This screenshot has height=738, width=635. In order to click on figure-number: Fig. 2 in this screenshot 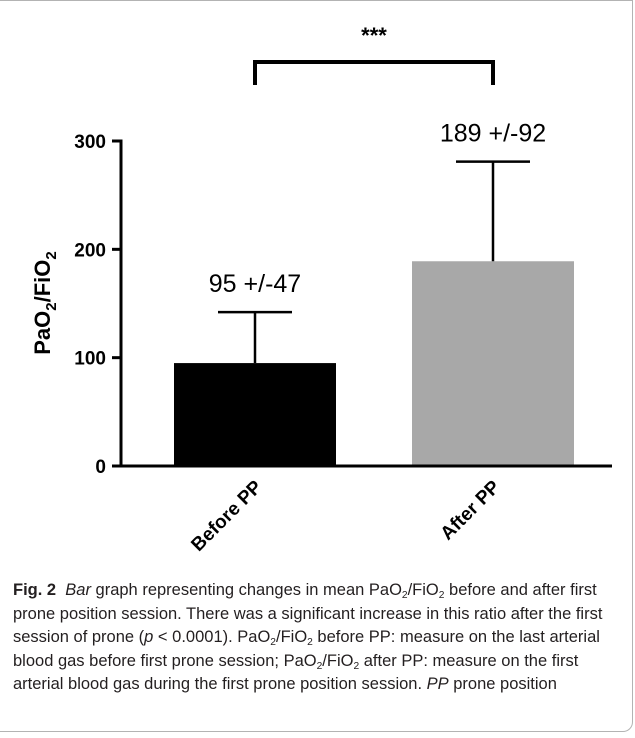, I will do `click(35, 590)`.